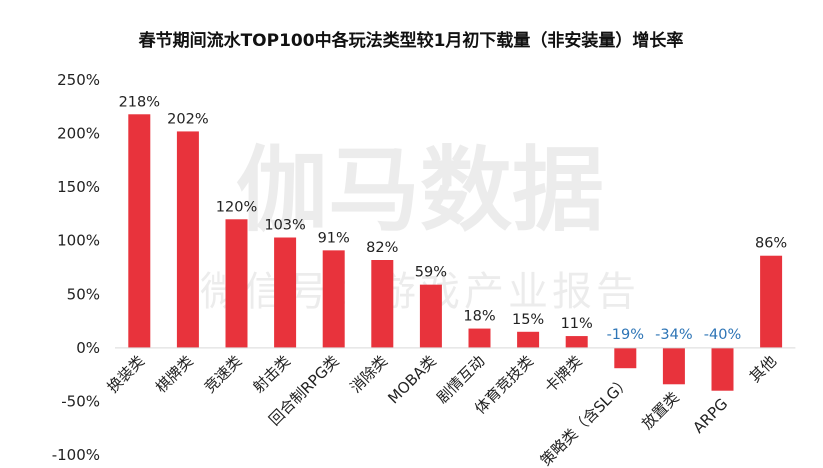  I want to click on data-label: 15%, so click(528, 320).